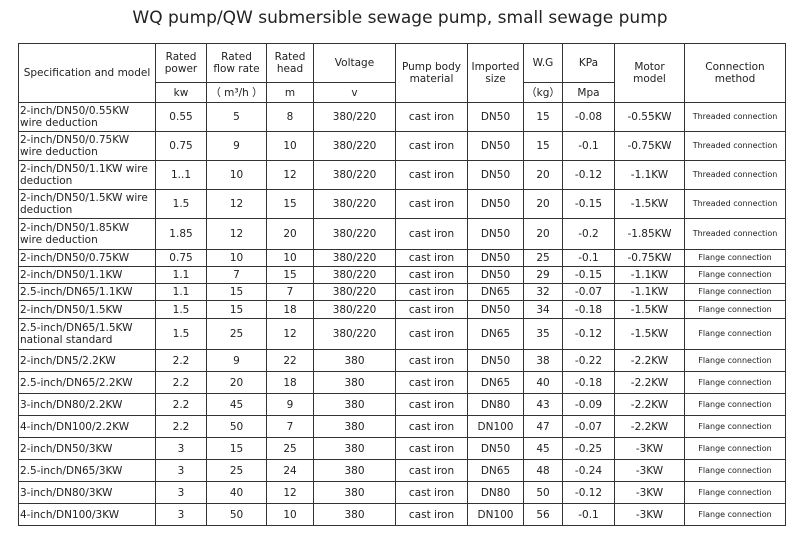 The height and width of the screenshot is (543, 800). What do you see at coordinates (649, 146) in the screenshot?
I see `table-cell: -0.75KW` at bounding box center [649, 146].